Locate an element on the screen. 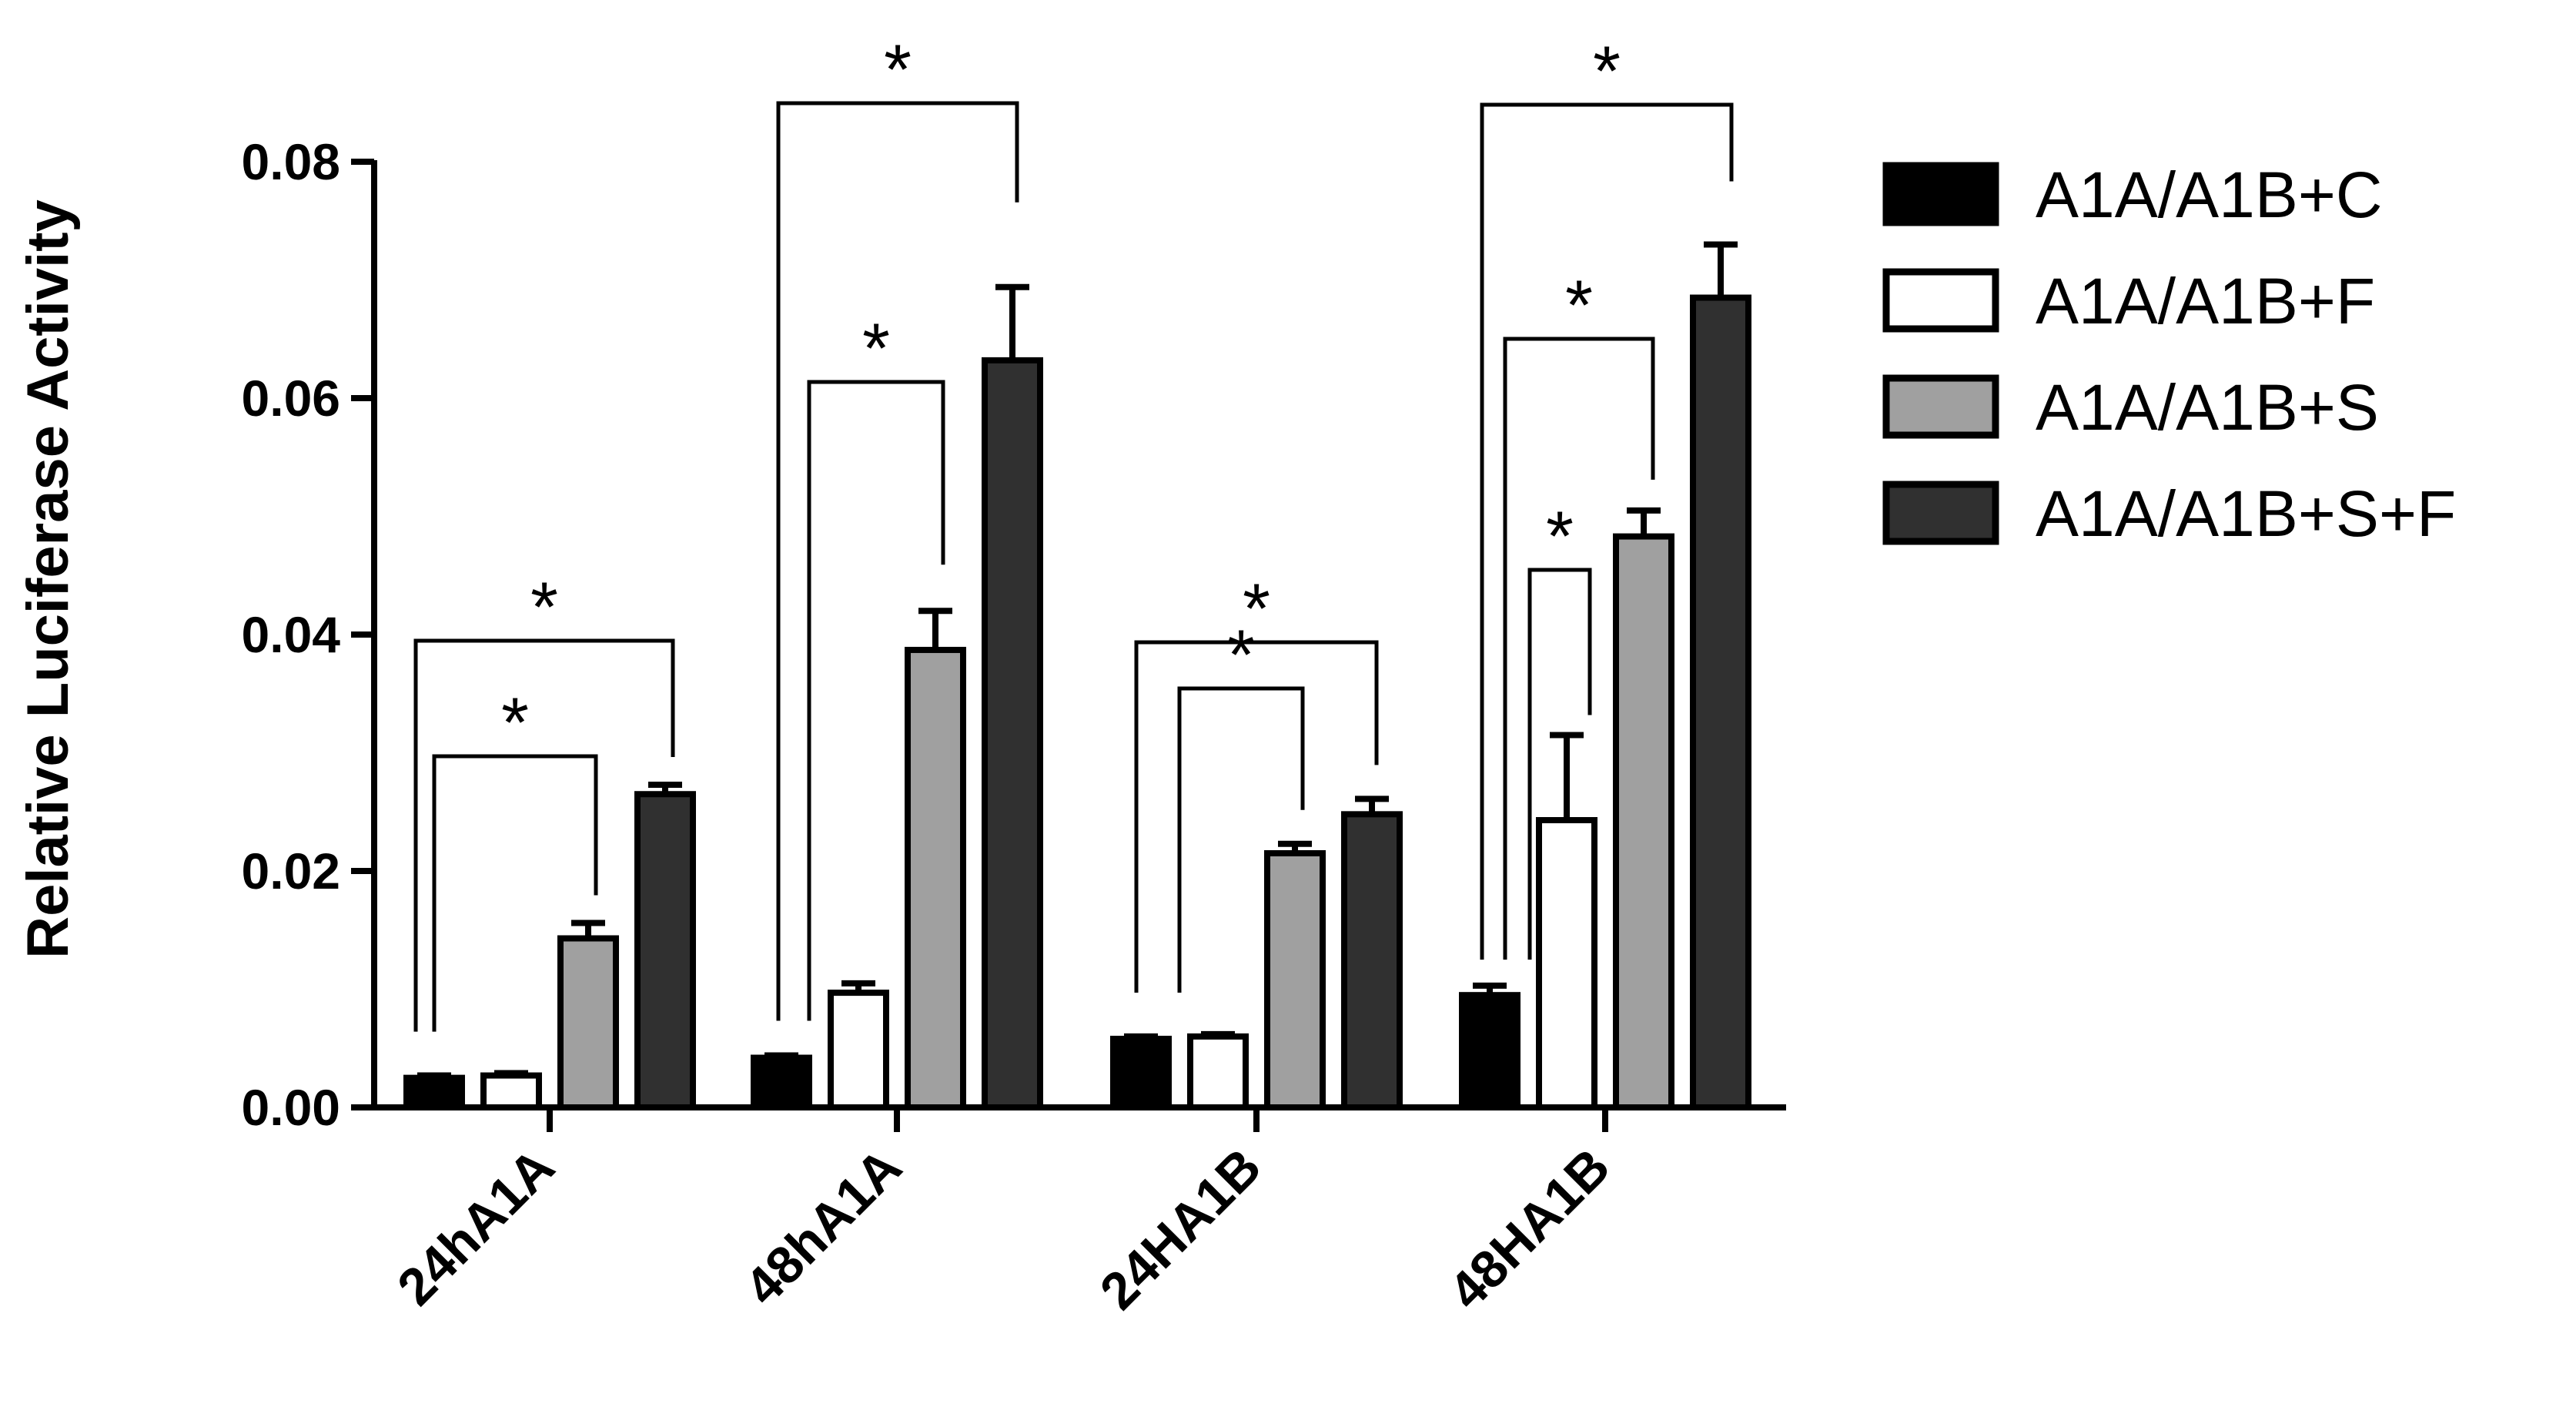 This screenshot has height=1427, width=2576. y-tick-label: 0.06 is located at coordinates (291, 398).